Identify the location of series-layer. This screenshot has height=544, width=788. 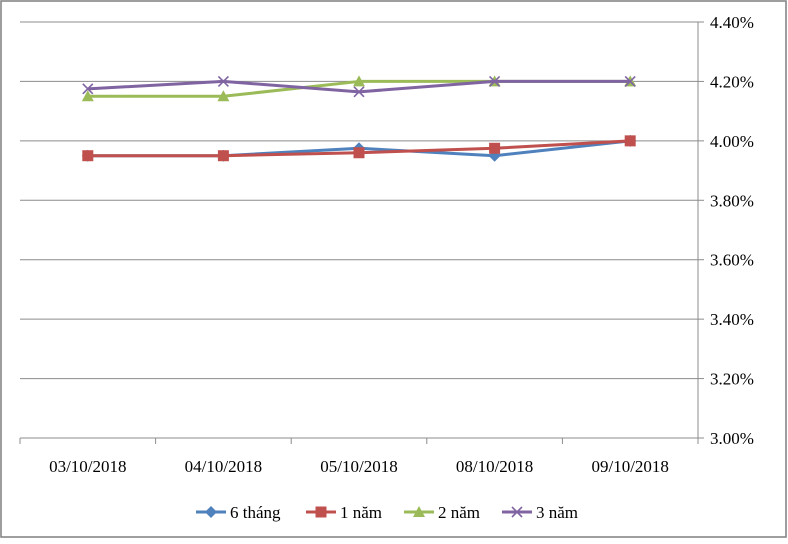
(359, 118).